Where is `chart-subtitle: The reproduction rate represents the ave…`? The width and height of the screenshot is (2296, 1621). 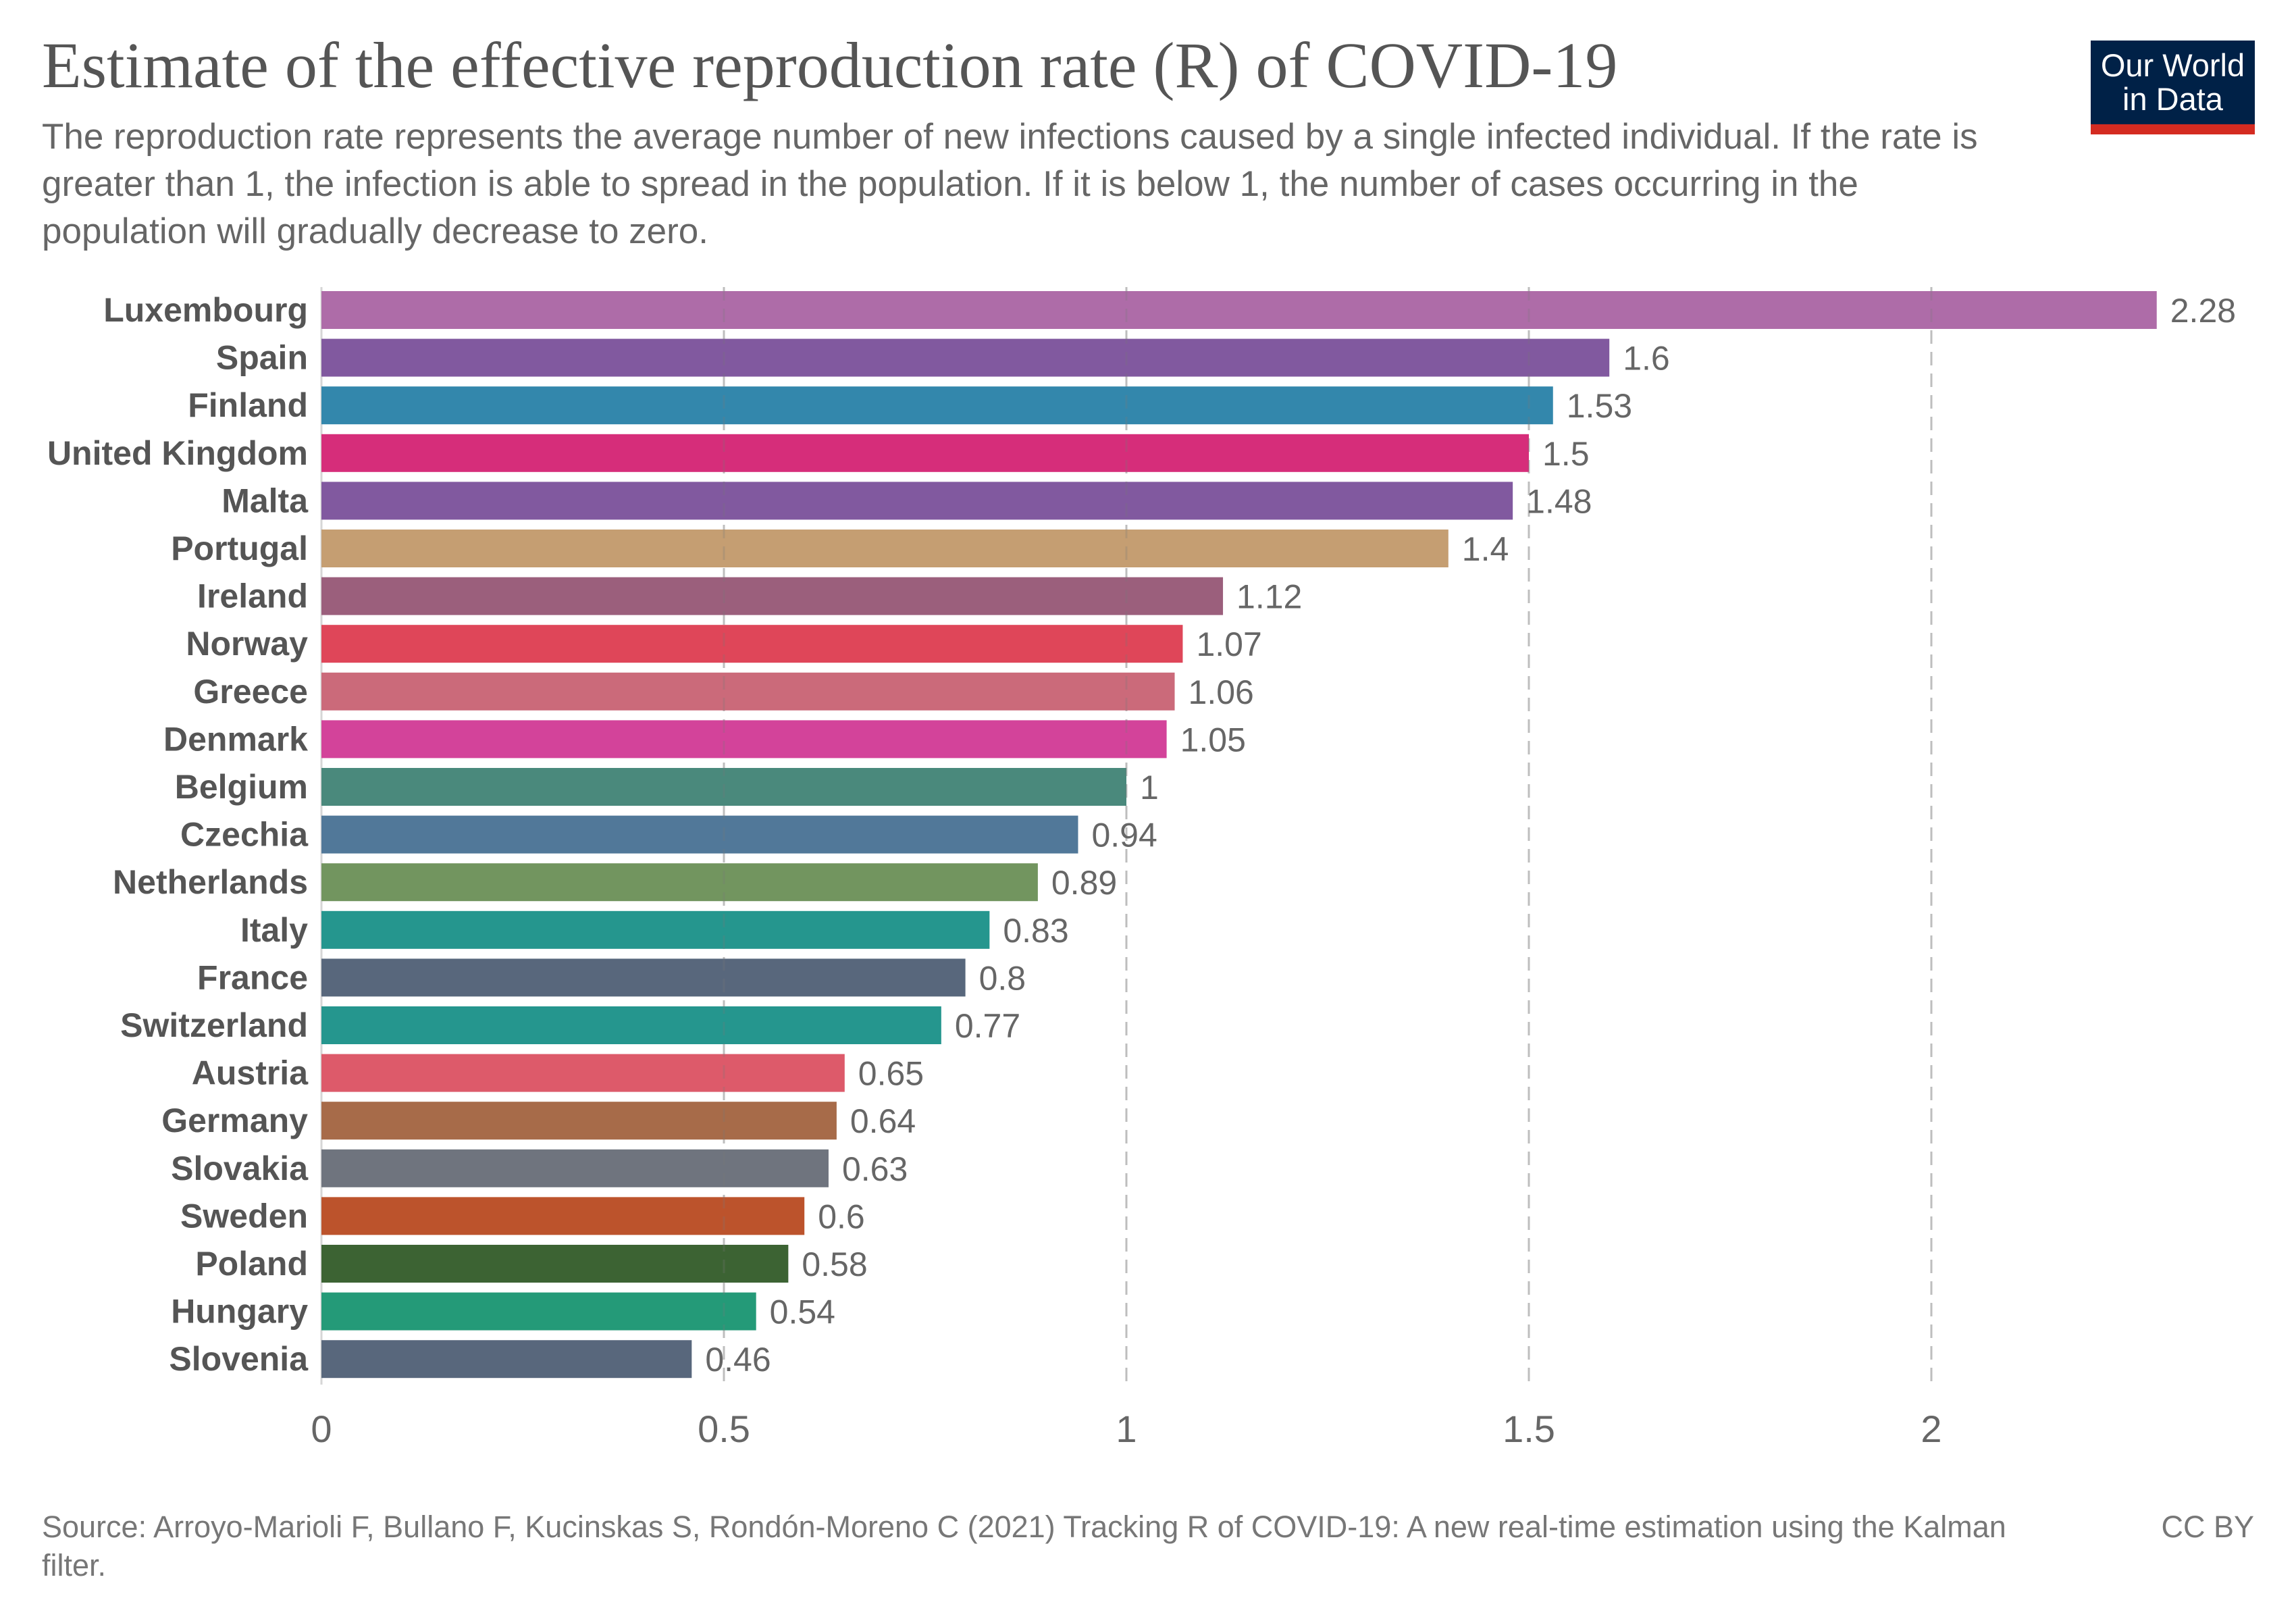 chart-subtitle: The reproduction rate represents the ave… is located at coordinates (1010, 184).